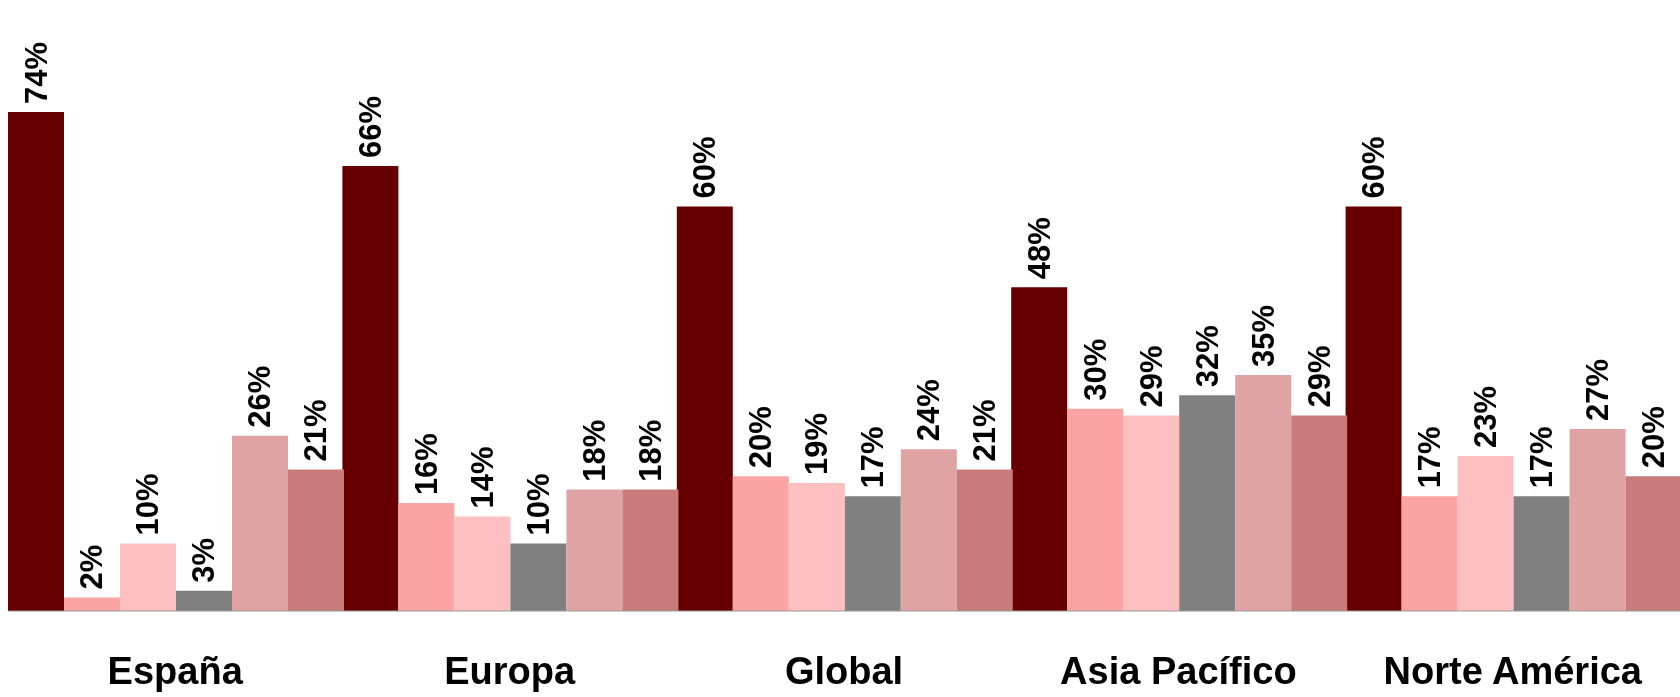 The height and width of the screenshot is (697, 1680). I want to click on x-tick-label: España, so click(175, 670).